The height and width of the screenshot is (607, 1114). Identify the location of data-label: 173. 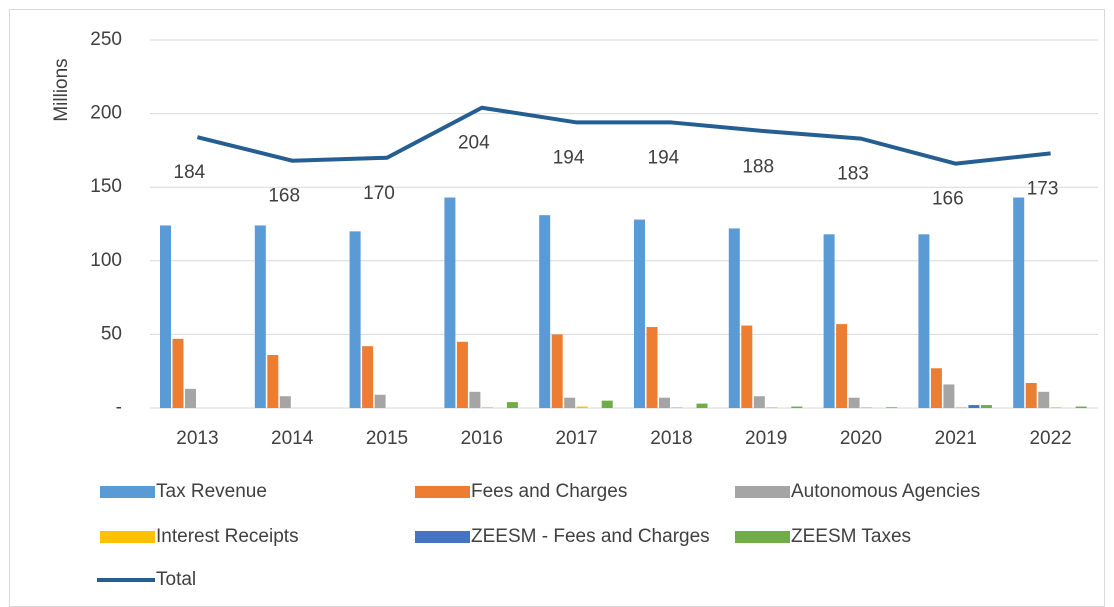
(1043, 188).